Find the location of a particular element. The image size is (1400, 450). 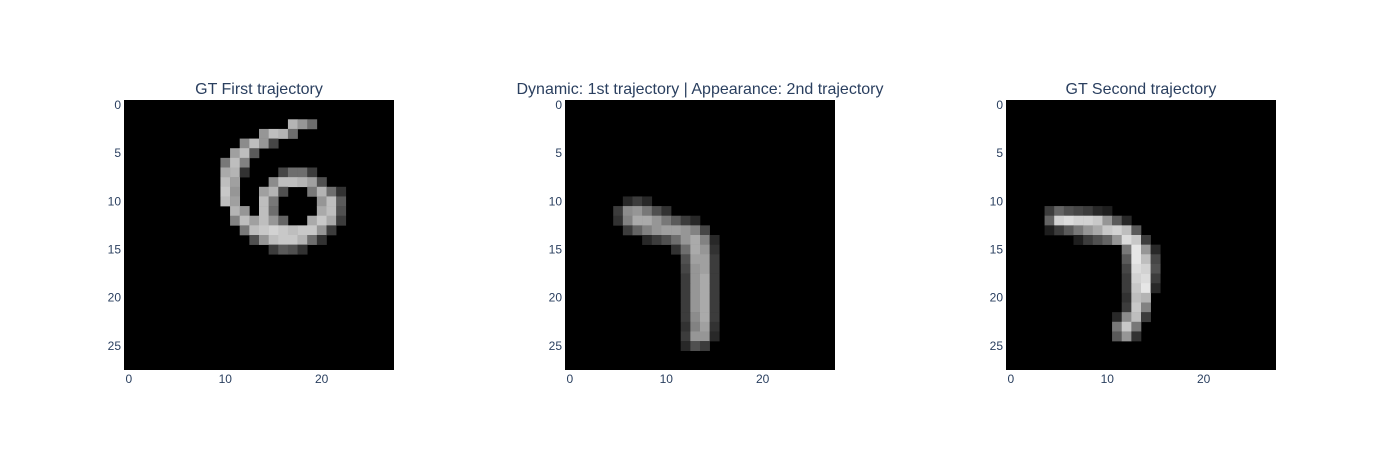

x-tick-label: 20 is located at coordinates (322, 379).